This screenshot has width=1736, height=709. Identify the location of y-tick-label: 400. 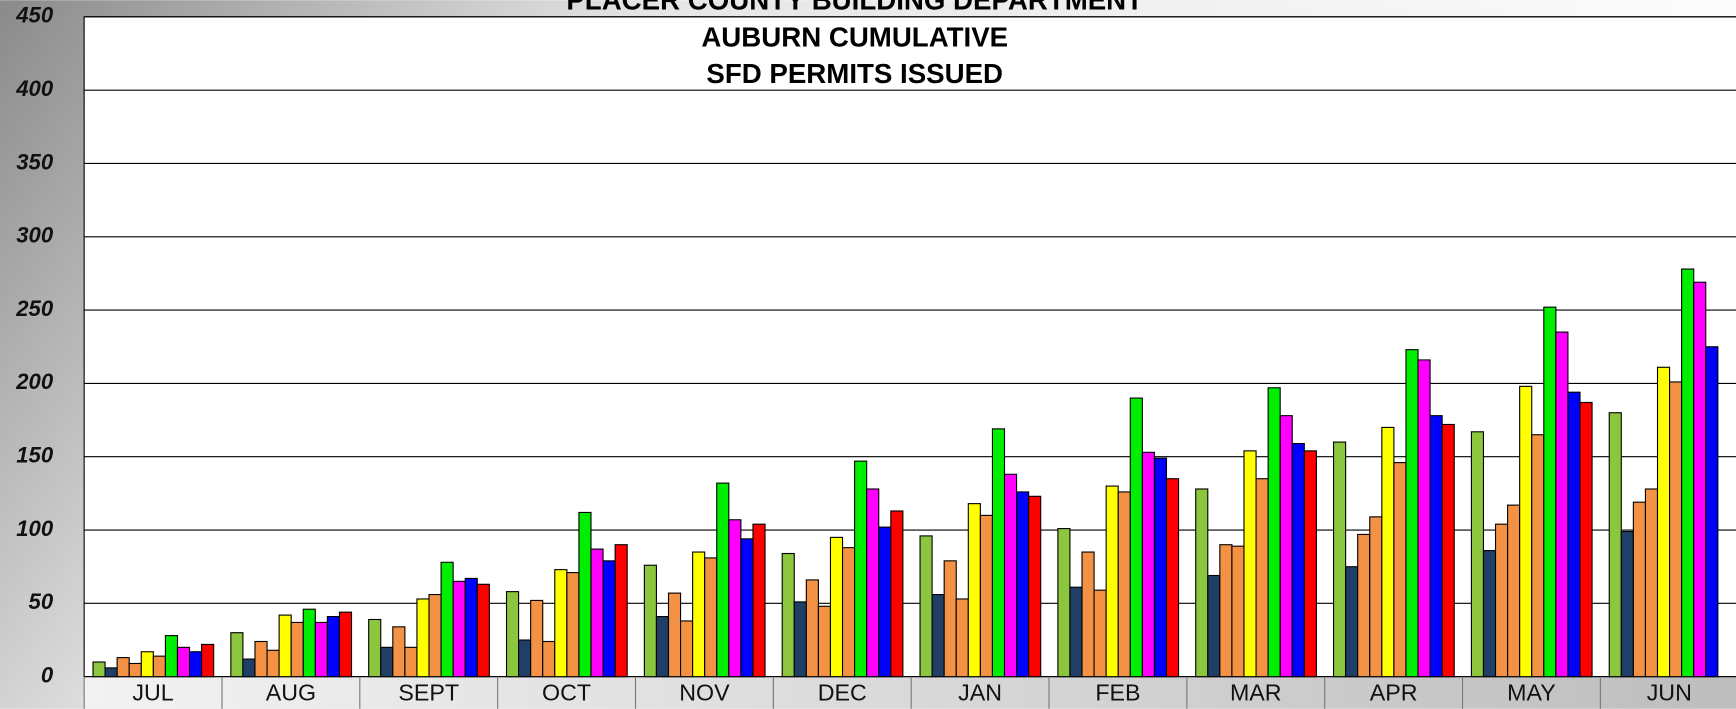
(34, 88).